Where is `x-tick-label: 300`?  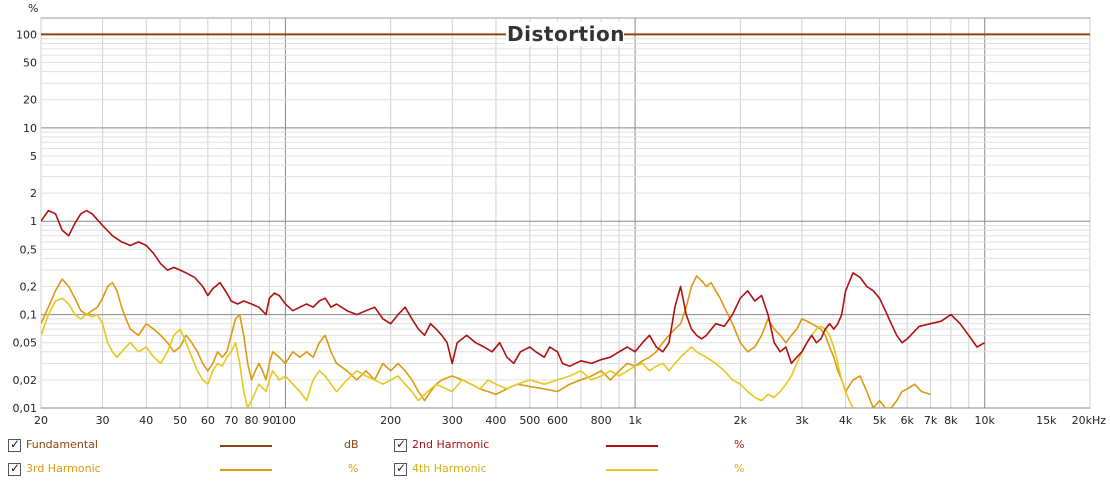
x-tick-label: 300 is located at coordinates (452, 420).